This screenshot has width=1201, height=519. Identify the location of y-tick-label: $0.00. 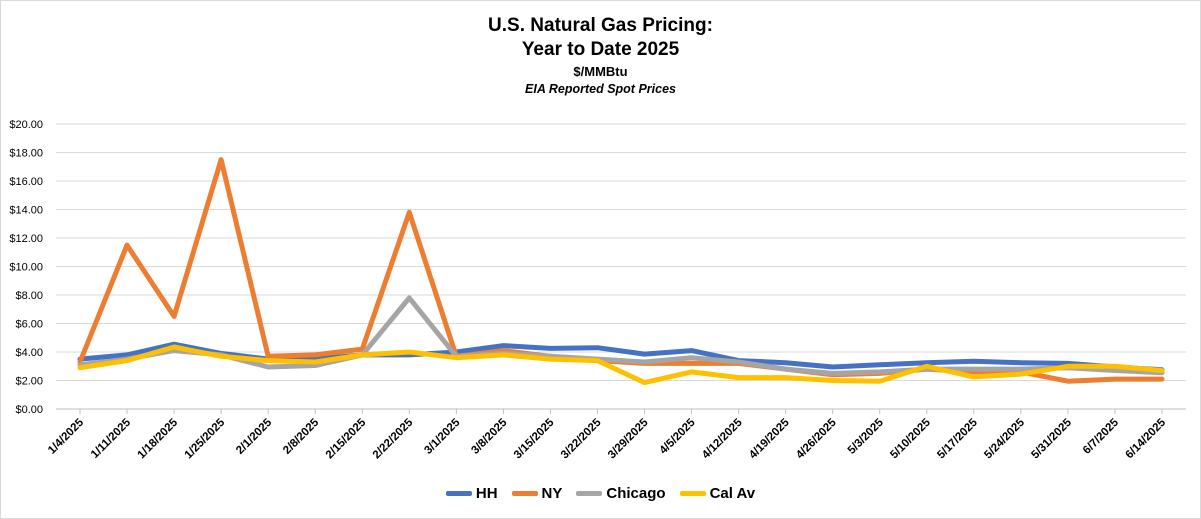
(29, 410).